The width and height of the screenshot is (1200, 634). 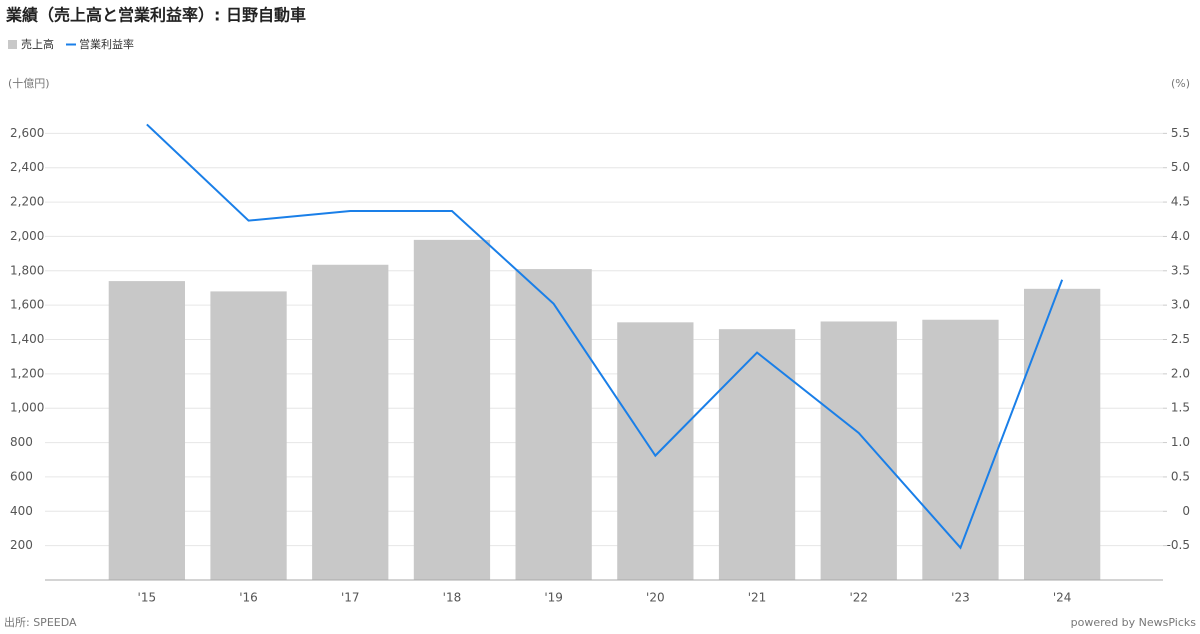 What do you see at coordinates (21, 511) in the screenshot?
I see `y-tick-label: 400` at bounding box center [21, 511].